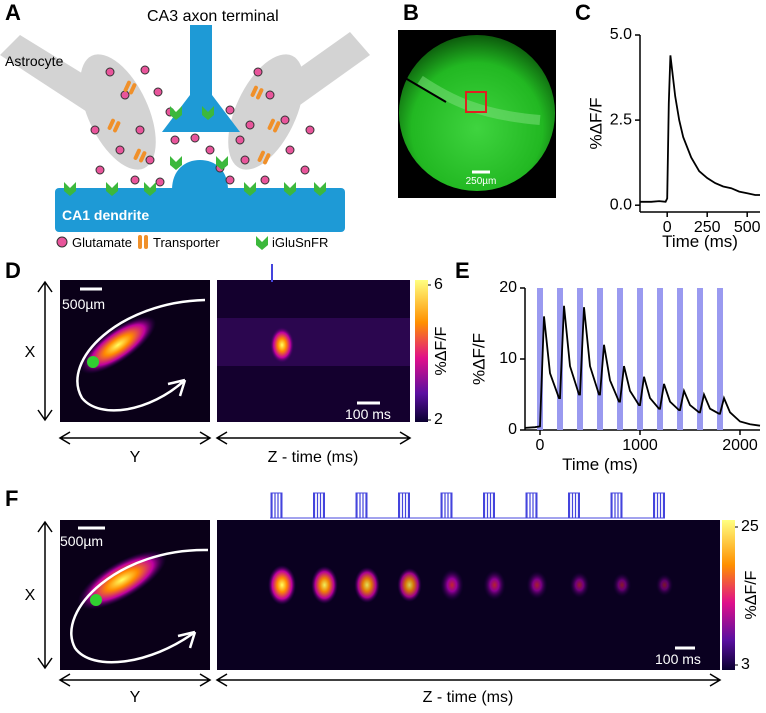  Describe the element at coordinates (300, 242) in the screenshot. I see `legend-text: iGluSnFR` at that location.